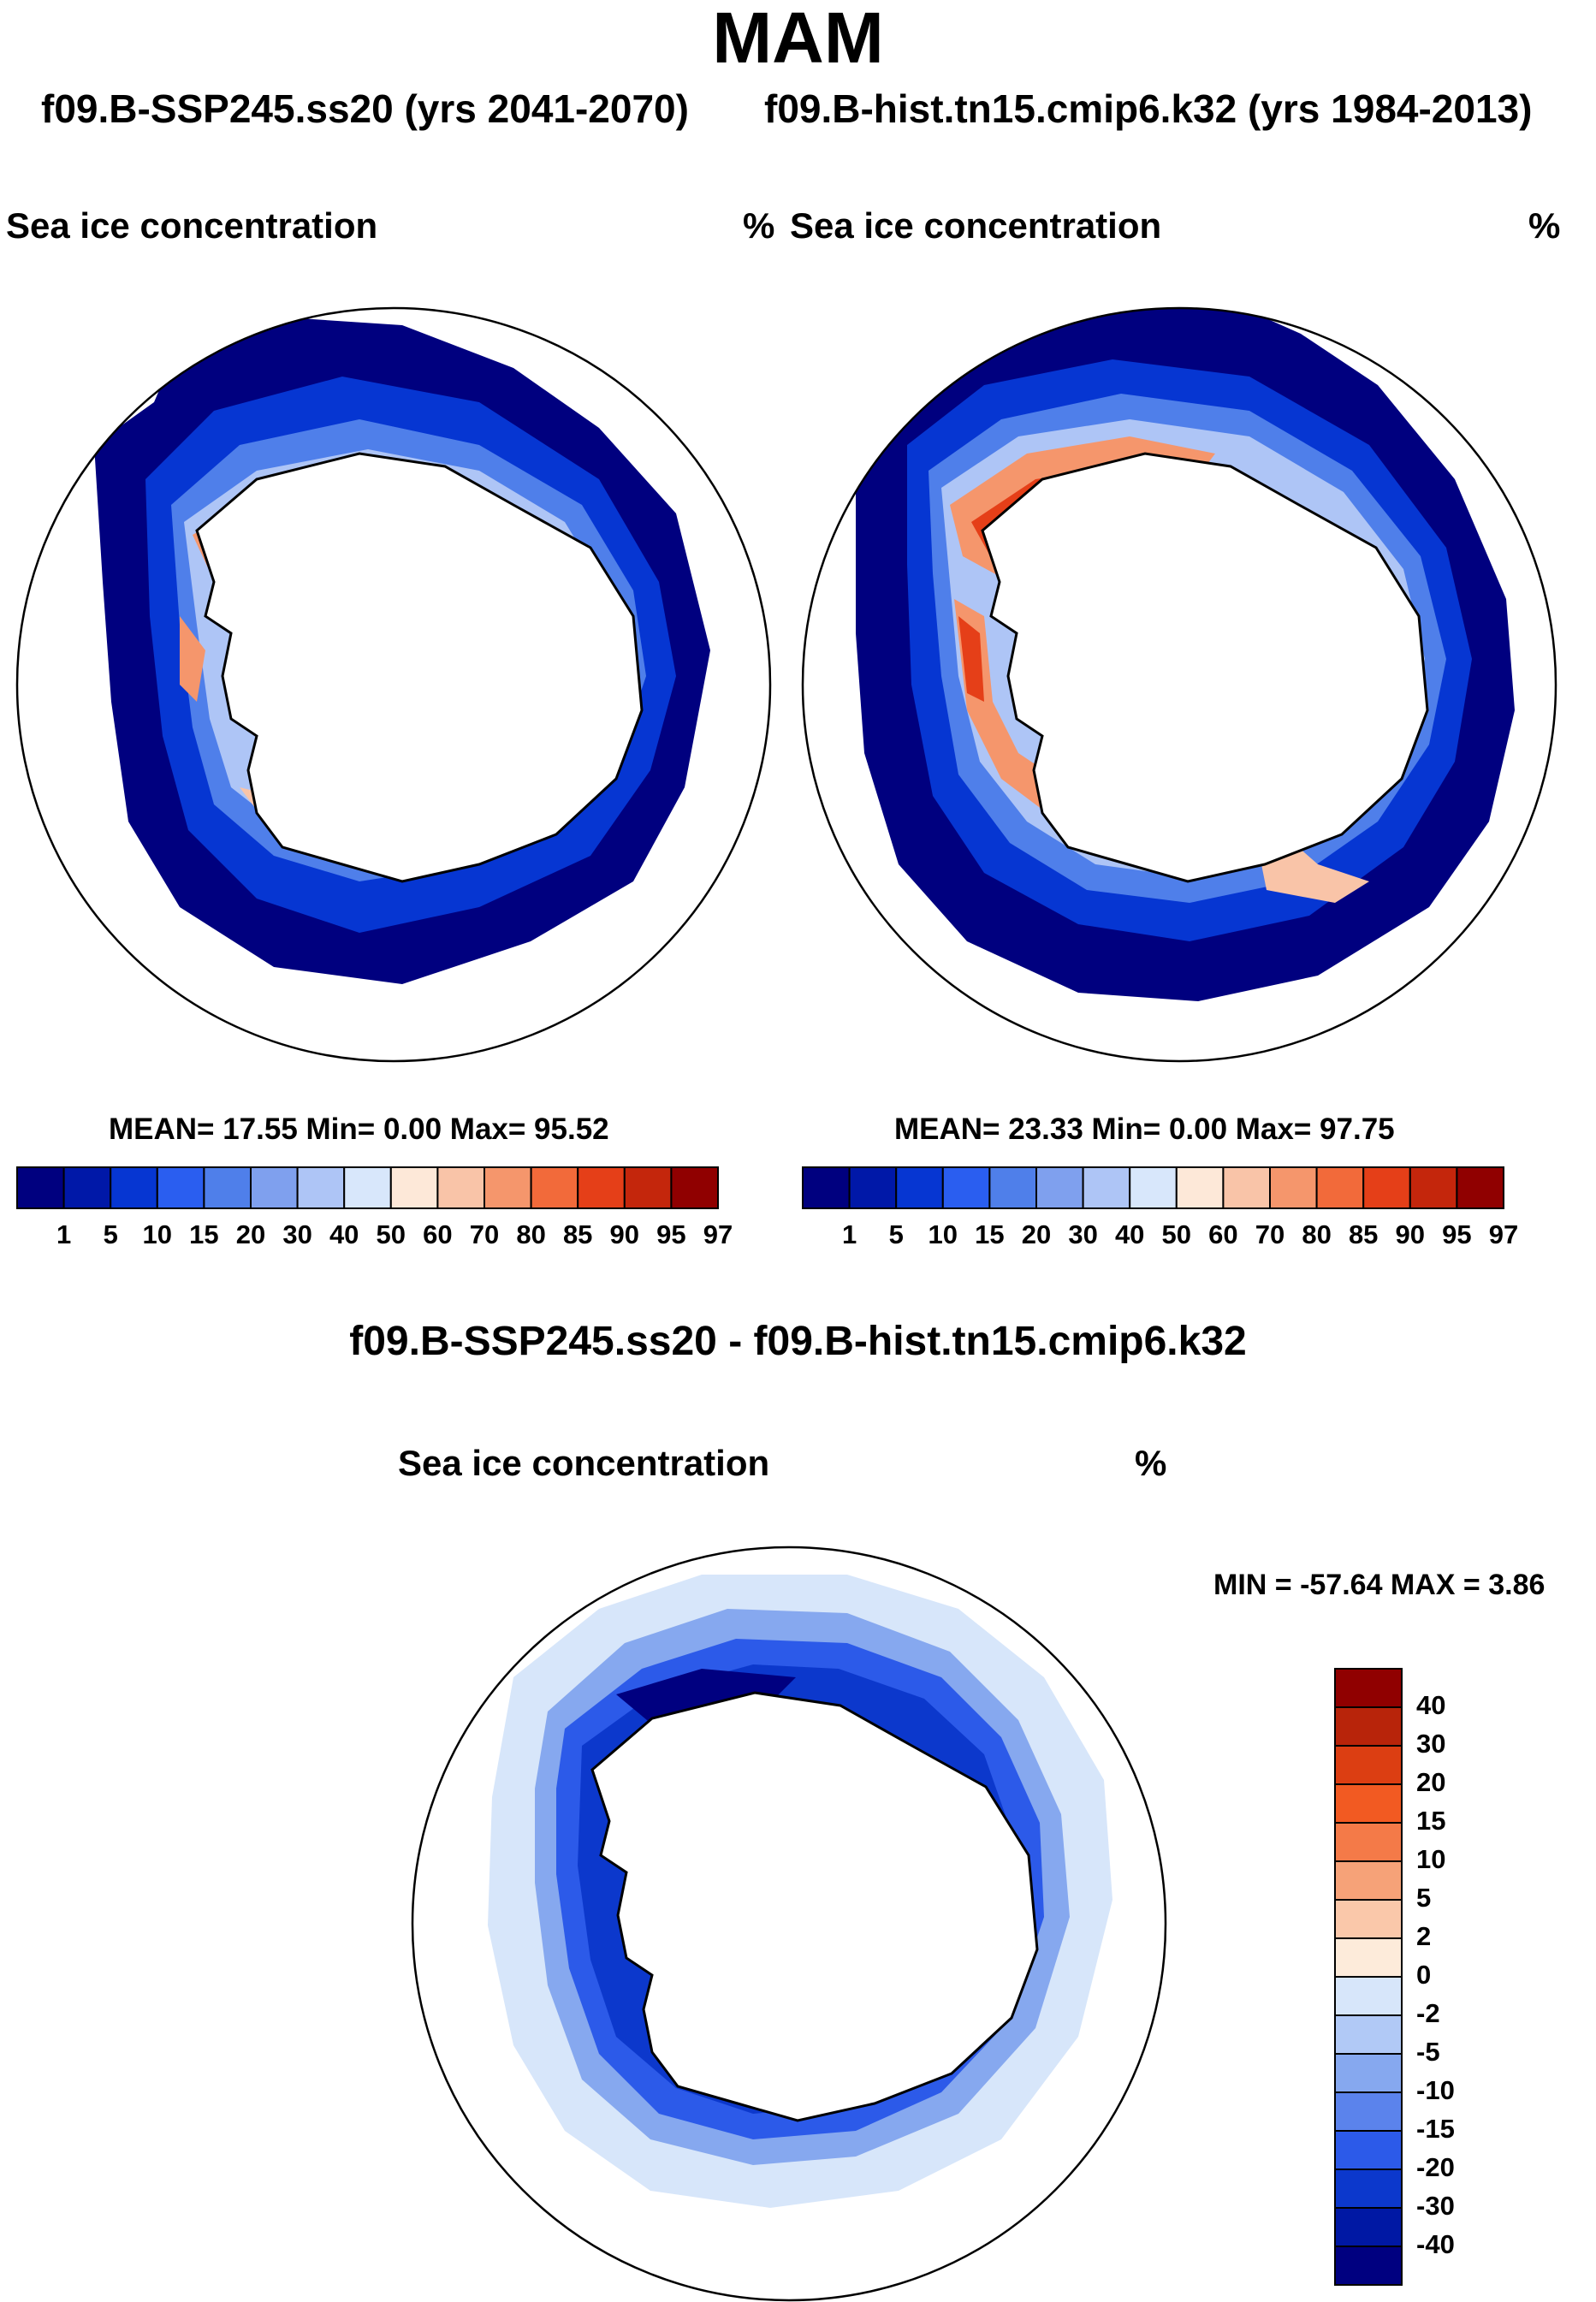  I want to click on colorbar-right, so click(1153, 1187).